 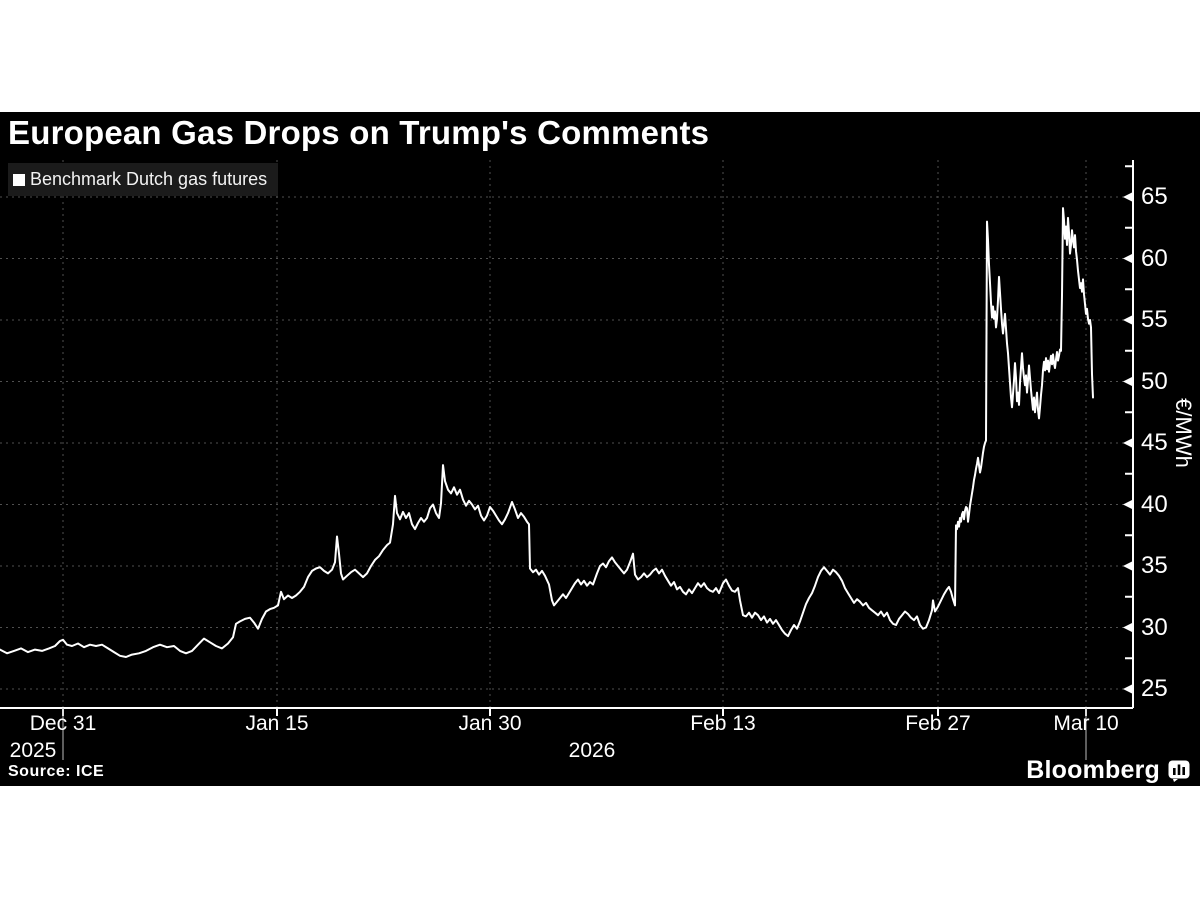 What do you see at coordinates (149, 179) in the screenshot?
I see `legend-label: Benchmark Dutch gas futures` at bounding box center [149, 179].